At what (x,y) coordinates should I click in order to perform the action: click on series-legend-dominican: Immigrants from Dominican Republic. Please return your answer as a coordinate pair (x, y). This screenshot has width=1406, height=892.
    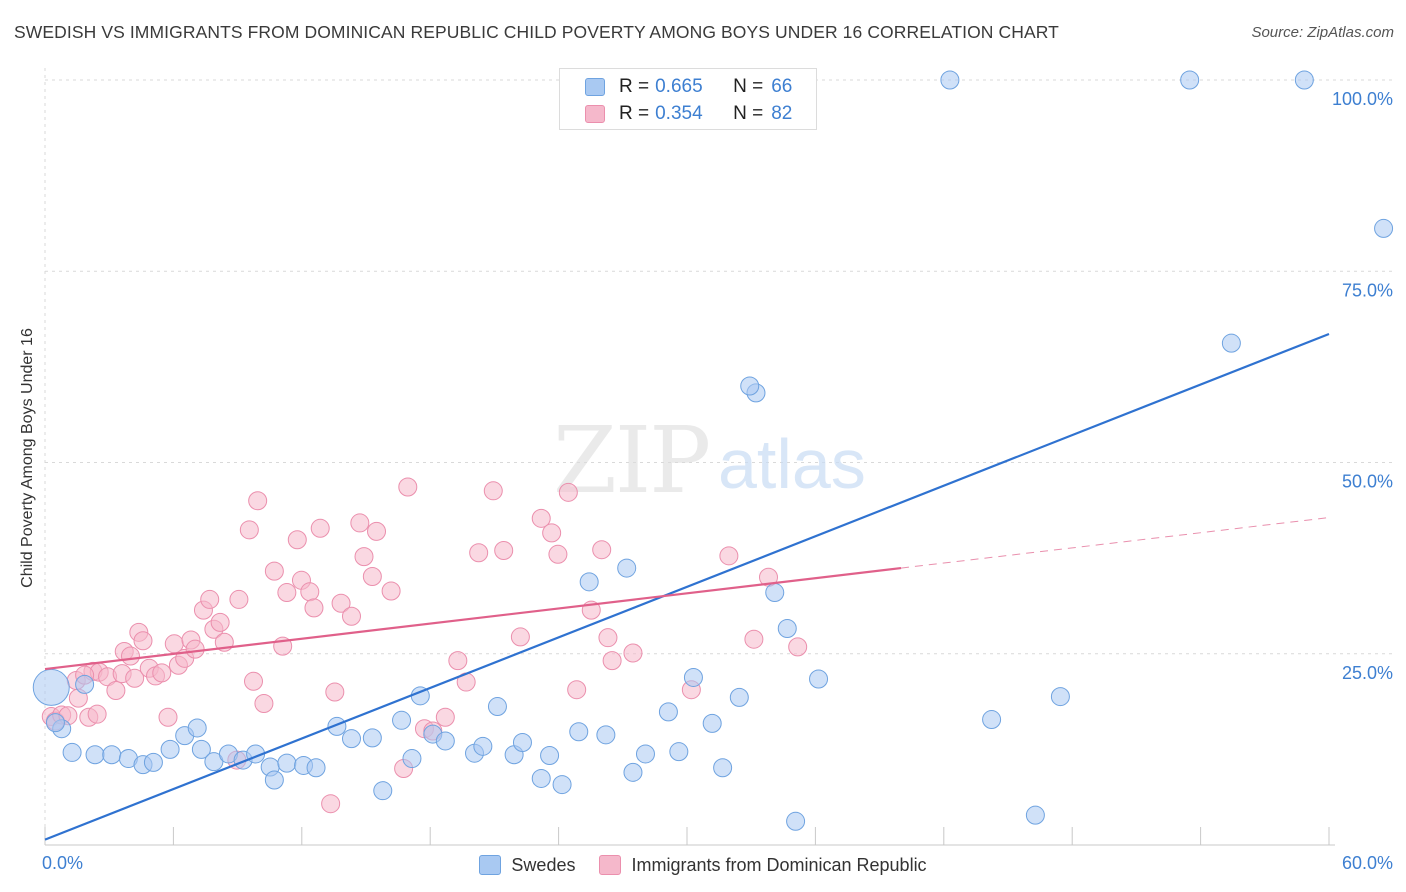
    Looking at the image, I should click on (763, 865).